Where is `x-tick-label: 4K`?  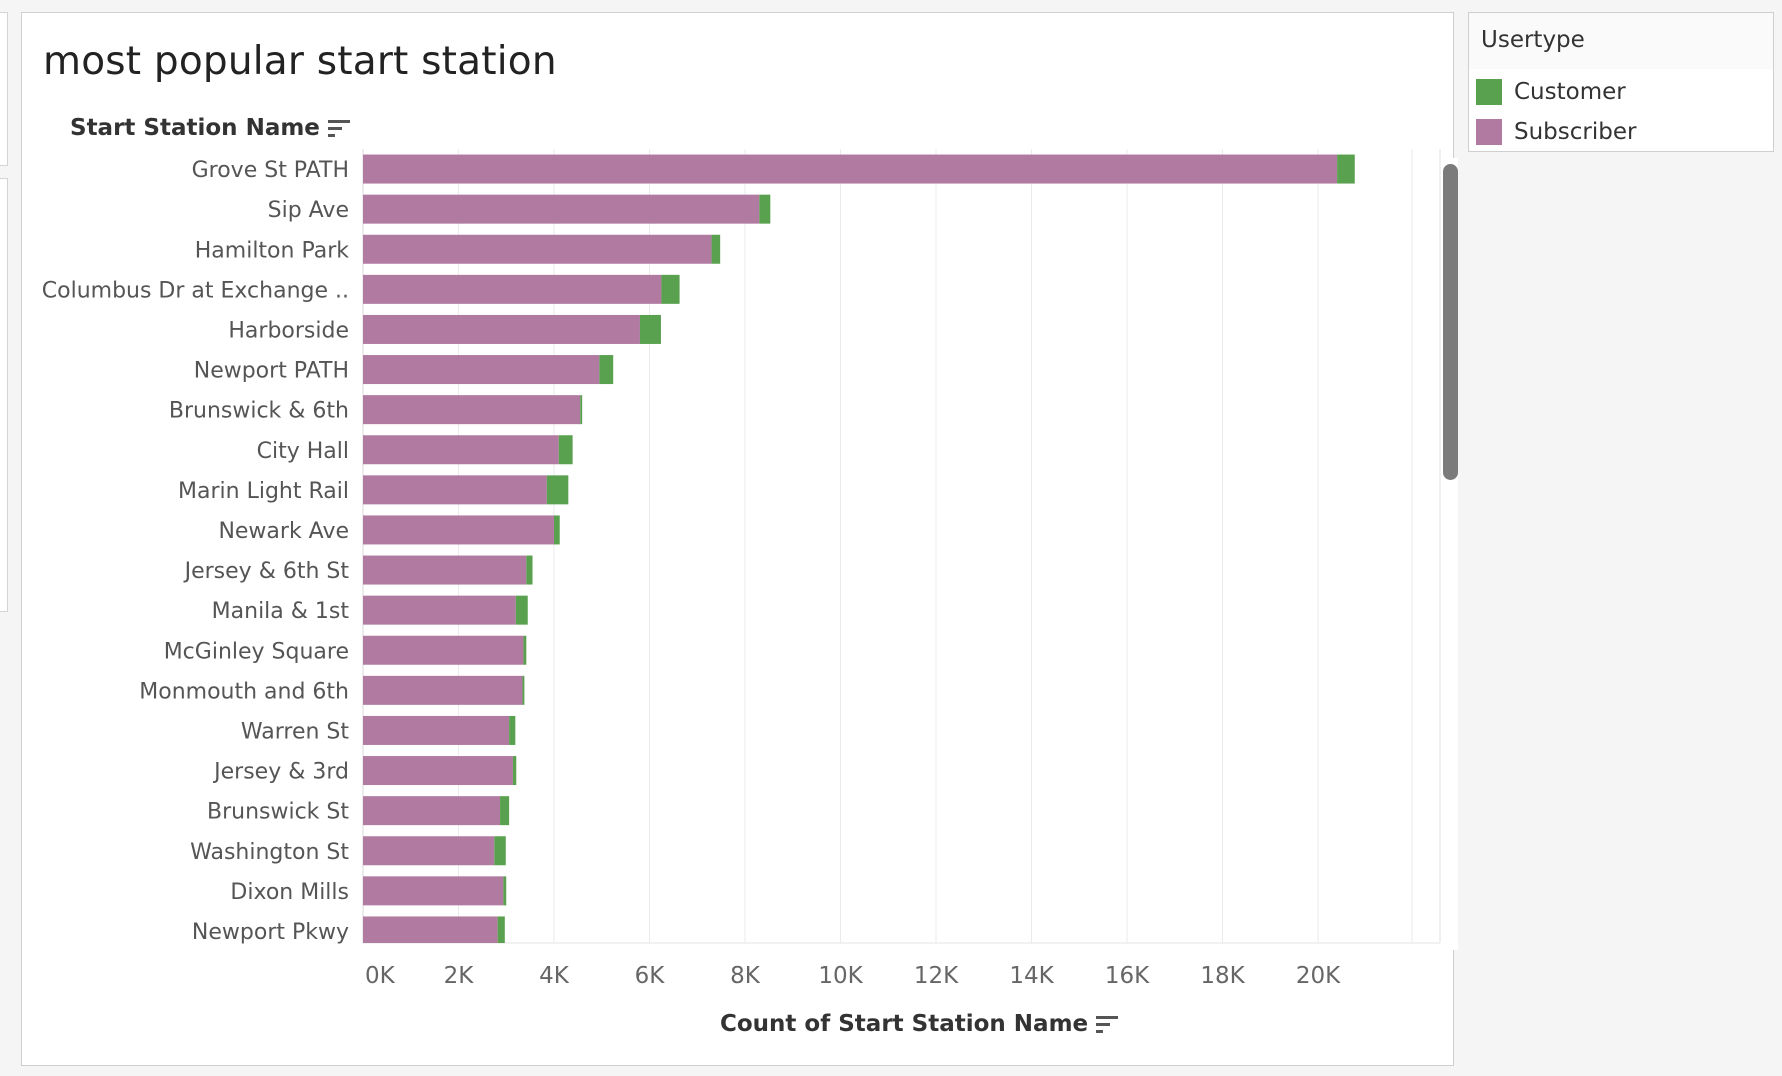 x-tick-label: 4K is located at coordinates (554, 976).